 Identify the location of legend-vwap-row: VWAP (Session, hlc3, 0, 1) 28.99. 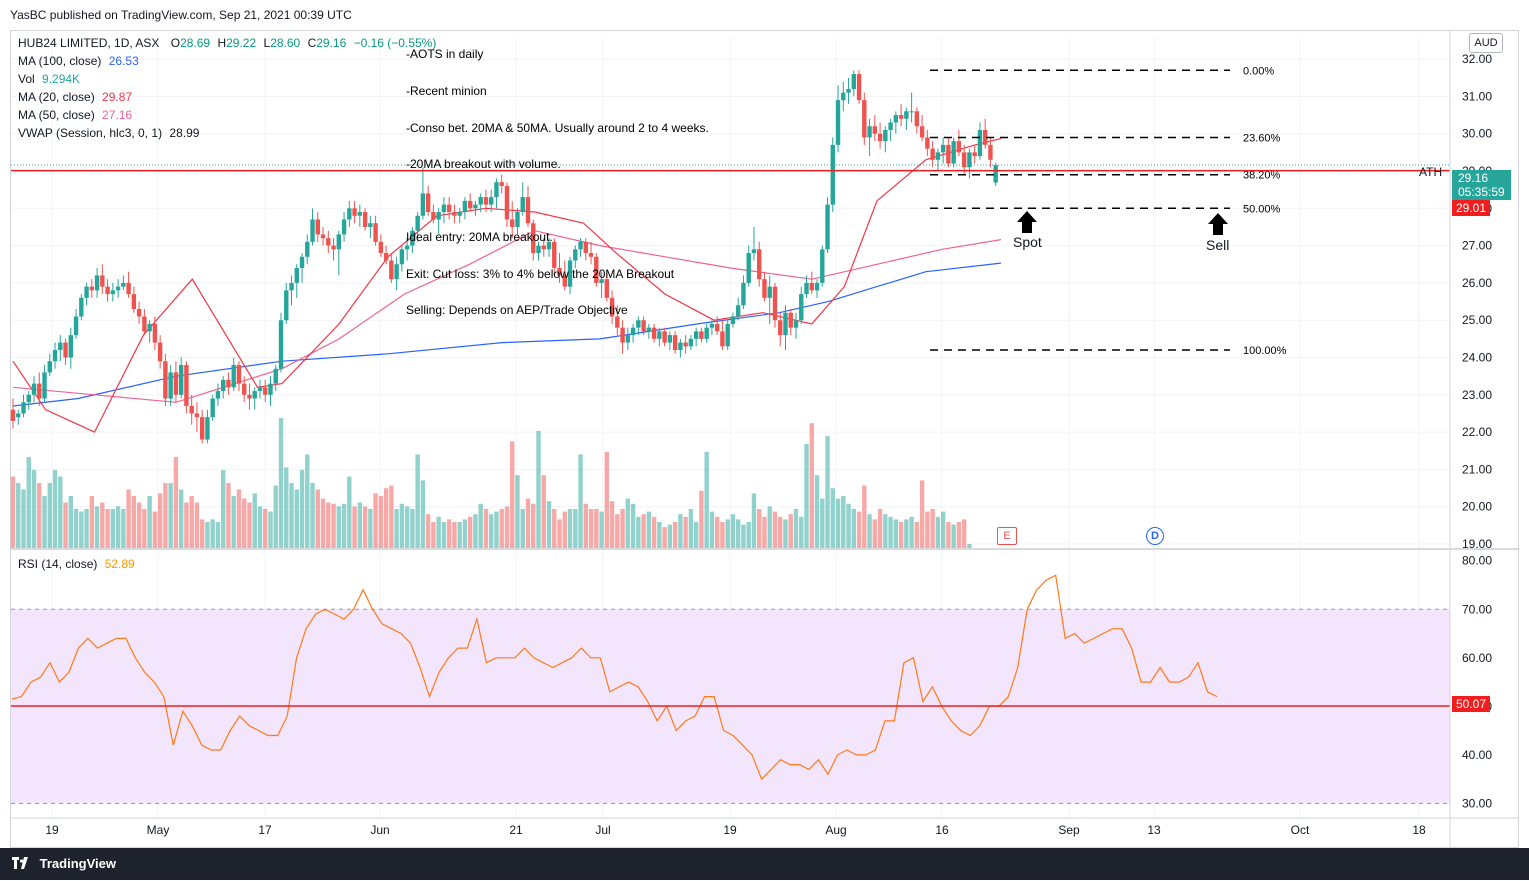
(108, 133).